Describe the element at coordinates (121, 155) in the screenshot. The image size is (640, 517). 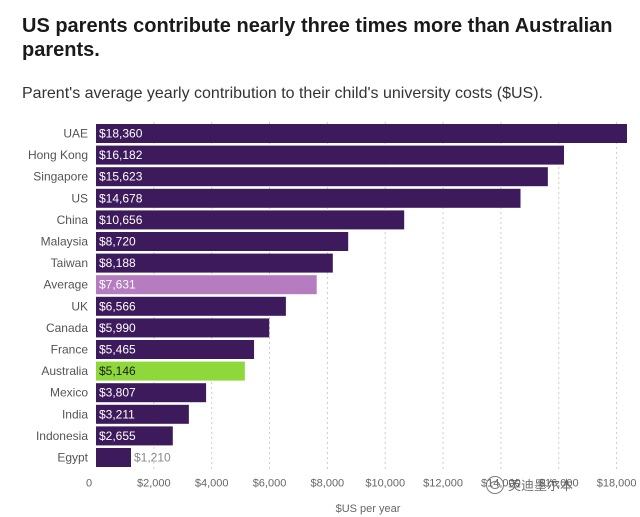
I see `value-label: $16,182` at that location.